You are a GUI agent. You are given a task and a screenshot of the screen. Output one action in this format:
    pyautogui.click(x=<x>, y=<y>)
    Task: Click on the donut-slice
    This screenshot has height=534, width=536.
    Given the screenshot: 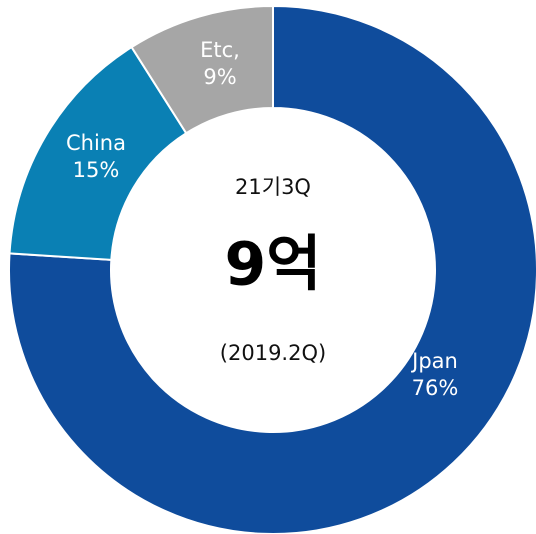 What is the action you would take?
    pyautogui.click(x=202, y=69)
    